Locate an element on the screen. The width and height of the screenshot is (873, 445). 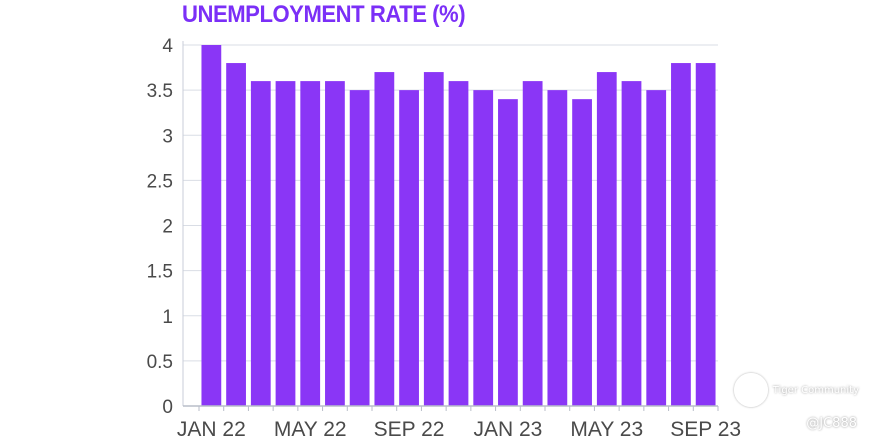
y-tick-label: 0 is located at coordinates (167, 407).